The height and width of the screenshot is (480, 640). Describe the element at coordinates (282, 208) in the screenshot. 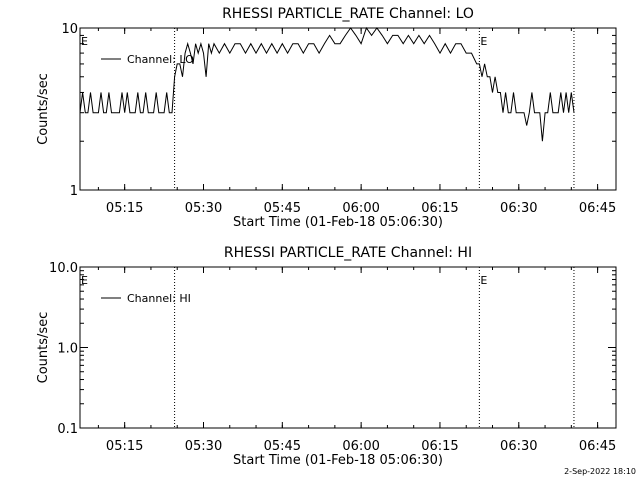

I see `chart-0-x-tick-label: 05:45` at that location.